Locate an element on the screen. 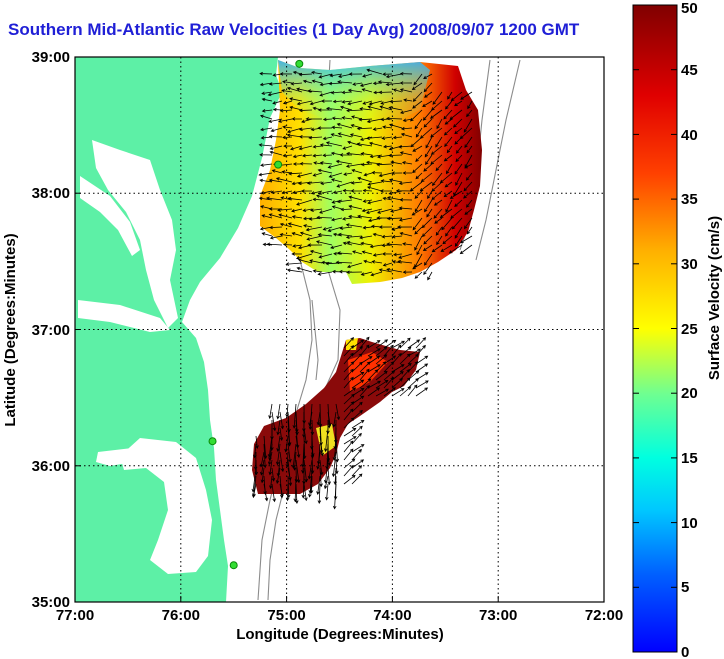  south-velocity-field is located at coordinates (336, 416).